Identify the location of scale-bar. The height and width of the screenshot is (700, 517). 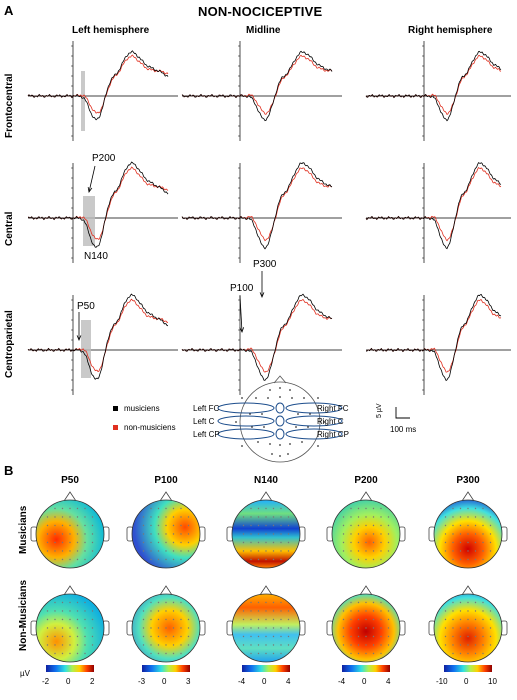
(402, 413).